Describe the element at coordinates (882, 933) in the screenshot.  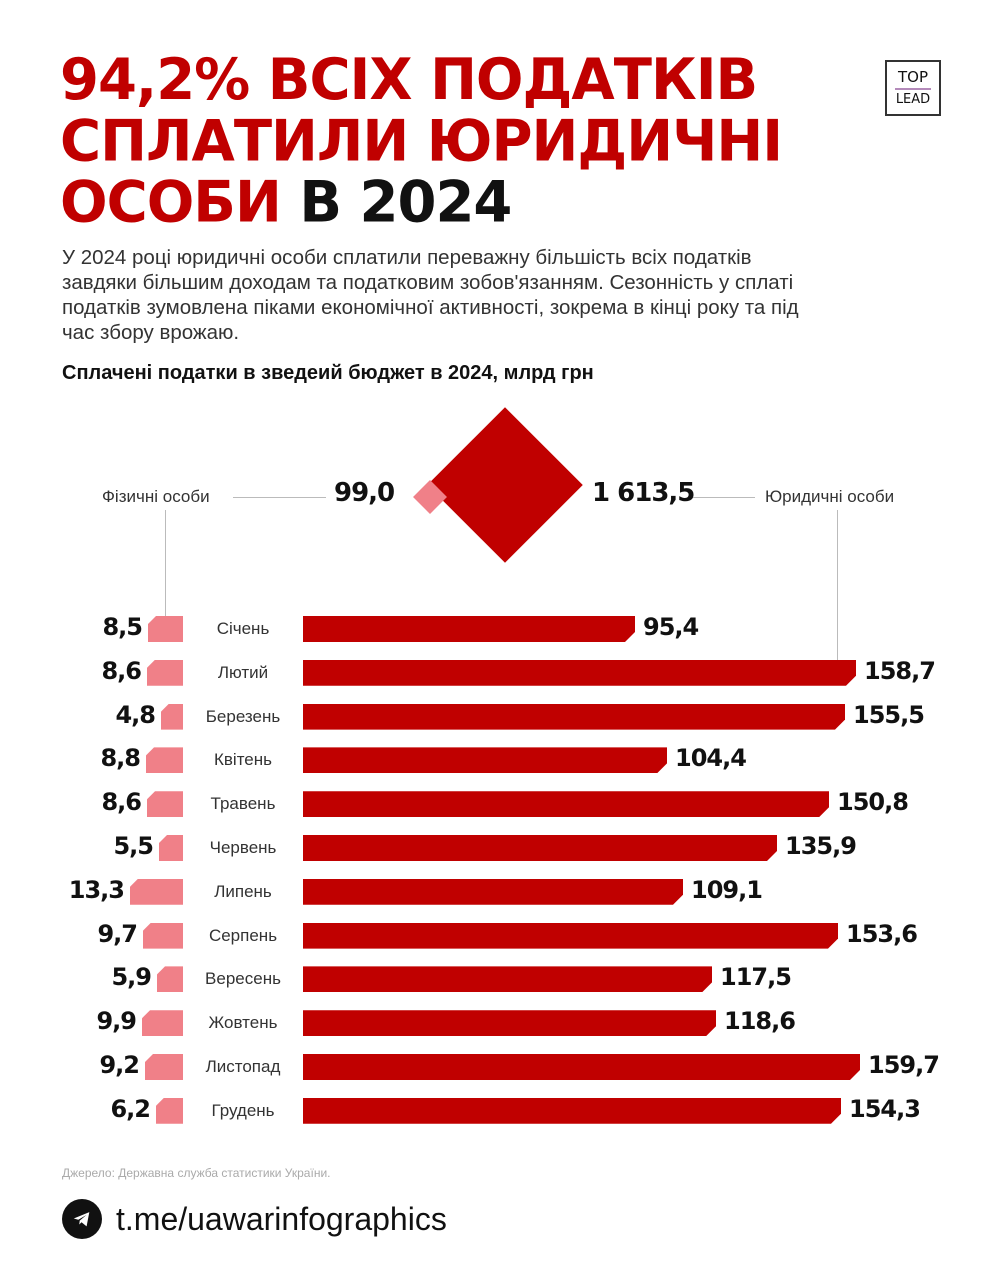
I see `legal-value: 153,6` at that location.